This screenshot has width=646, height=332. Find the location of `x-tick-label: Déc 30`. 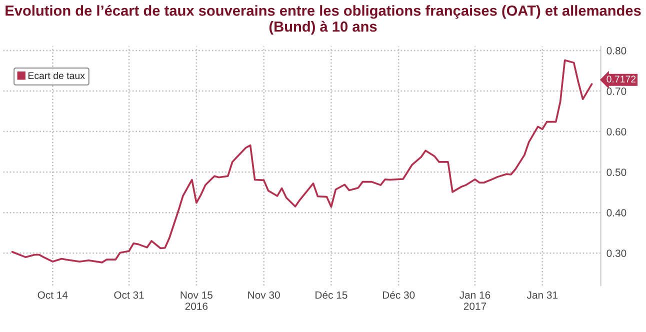

x-tick-label: Déc 30 is located at coordinates (398, 294).